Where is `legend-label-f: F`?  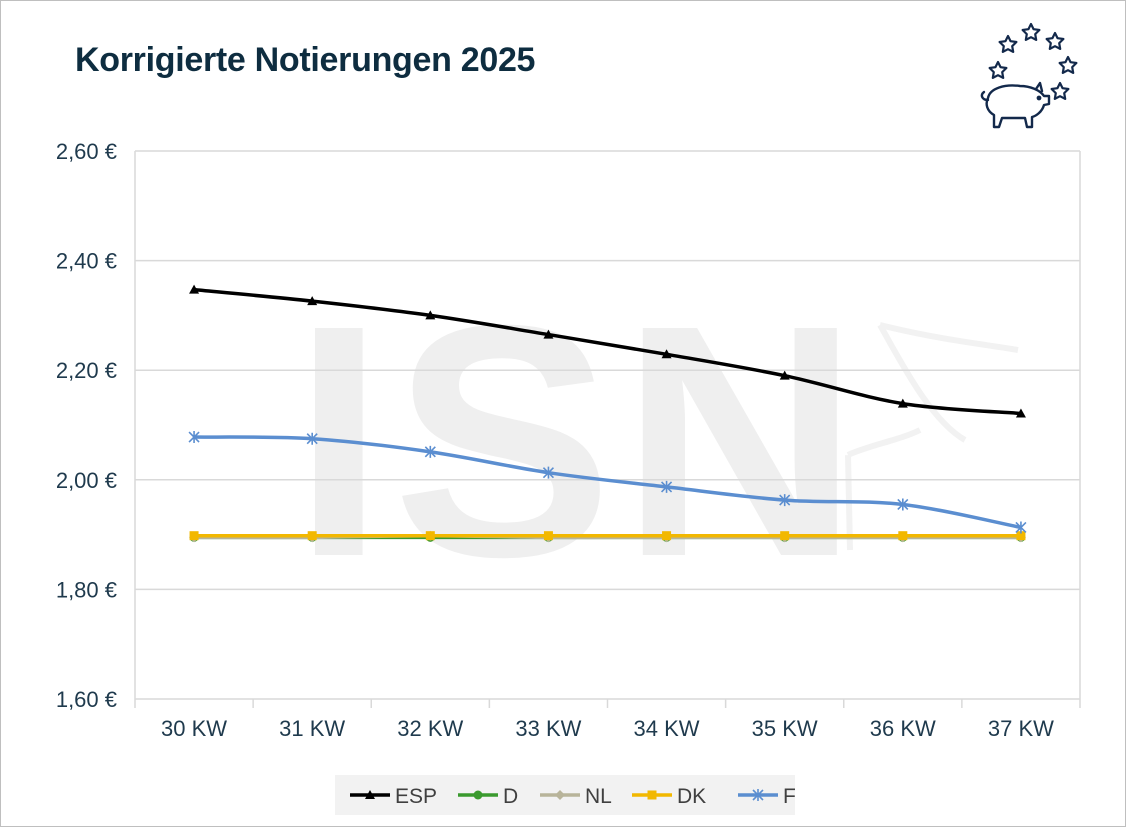
legend-label-f: F is located at coordinates (789, 796).